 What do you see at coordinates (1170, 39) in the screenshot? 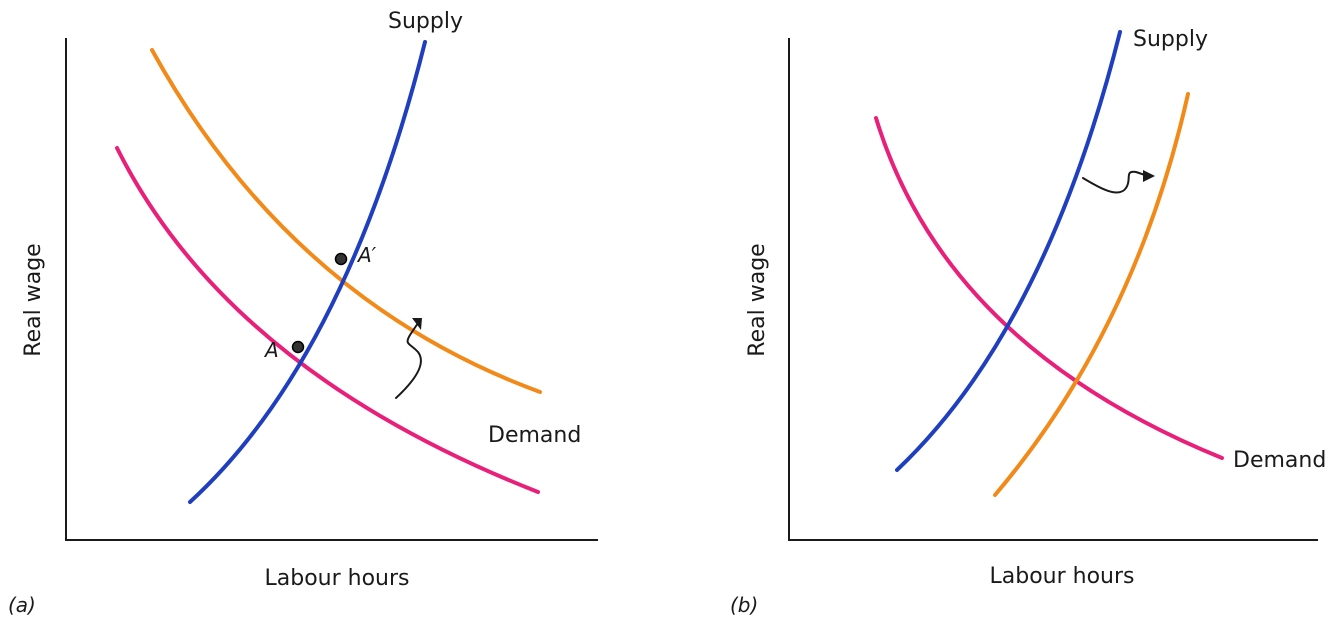
I see `panel-b-supply-label: Supply` at bounding box center [1170, 39].